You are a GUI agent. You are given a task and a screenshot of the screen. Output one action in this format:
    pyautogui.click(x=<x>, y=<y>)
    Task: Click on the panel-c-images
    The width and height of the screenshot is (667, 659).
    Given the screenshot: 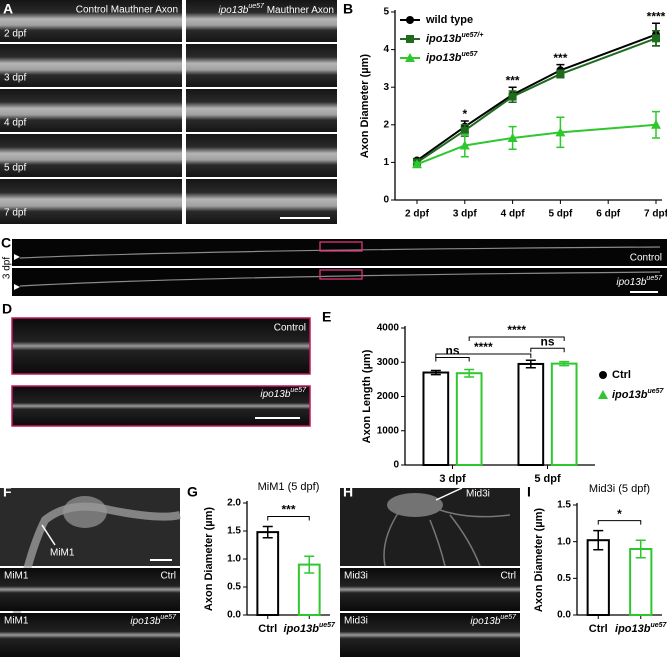 What is the action you would take?
    pyautogui.click(x=339, y=267)
    